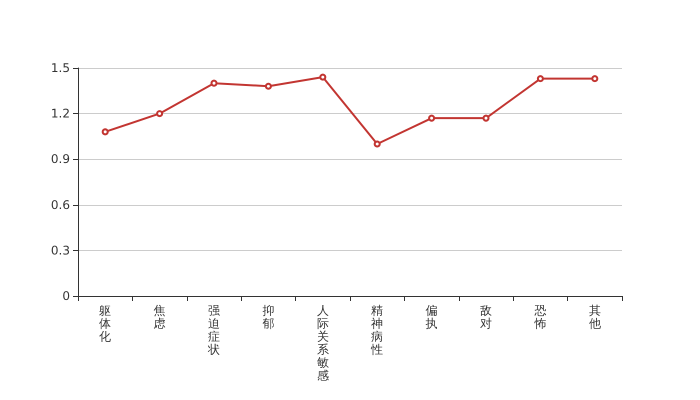  Describe the element at coordinates (66, 296) in the screenshot. I see `y-tick-label: 0` at that location.